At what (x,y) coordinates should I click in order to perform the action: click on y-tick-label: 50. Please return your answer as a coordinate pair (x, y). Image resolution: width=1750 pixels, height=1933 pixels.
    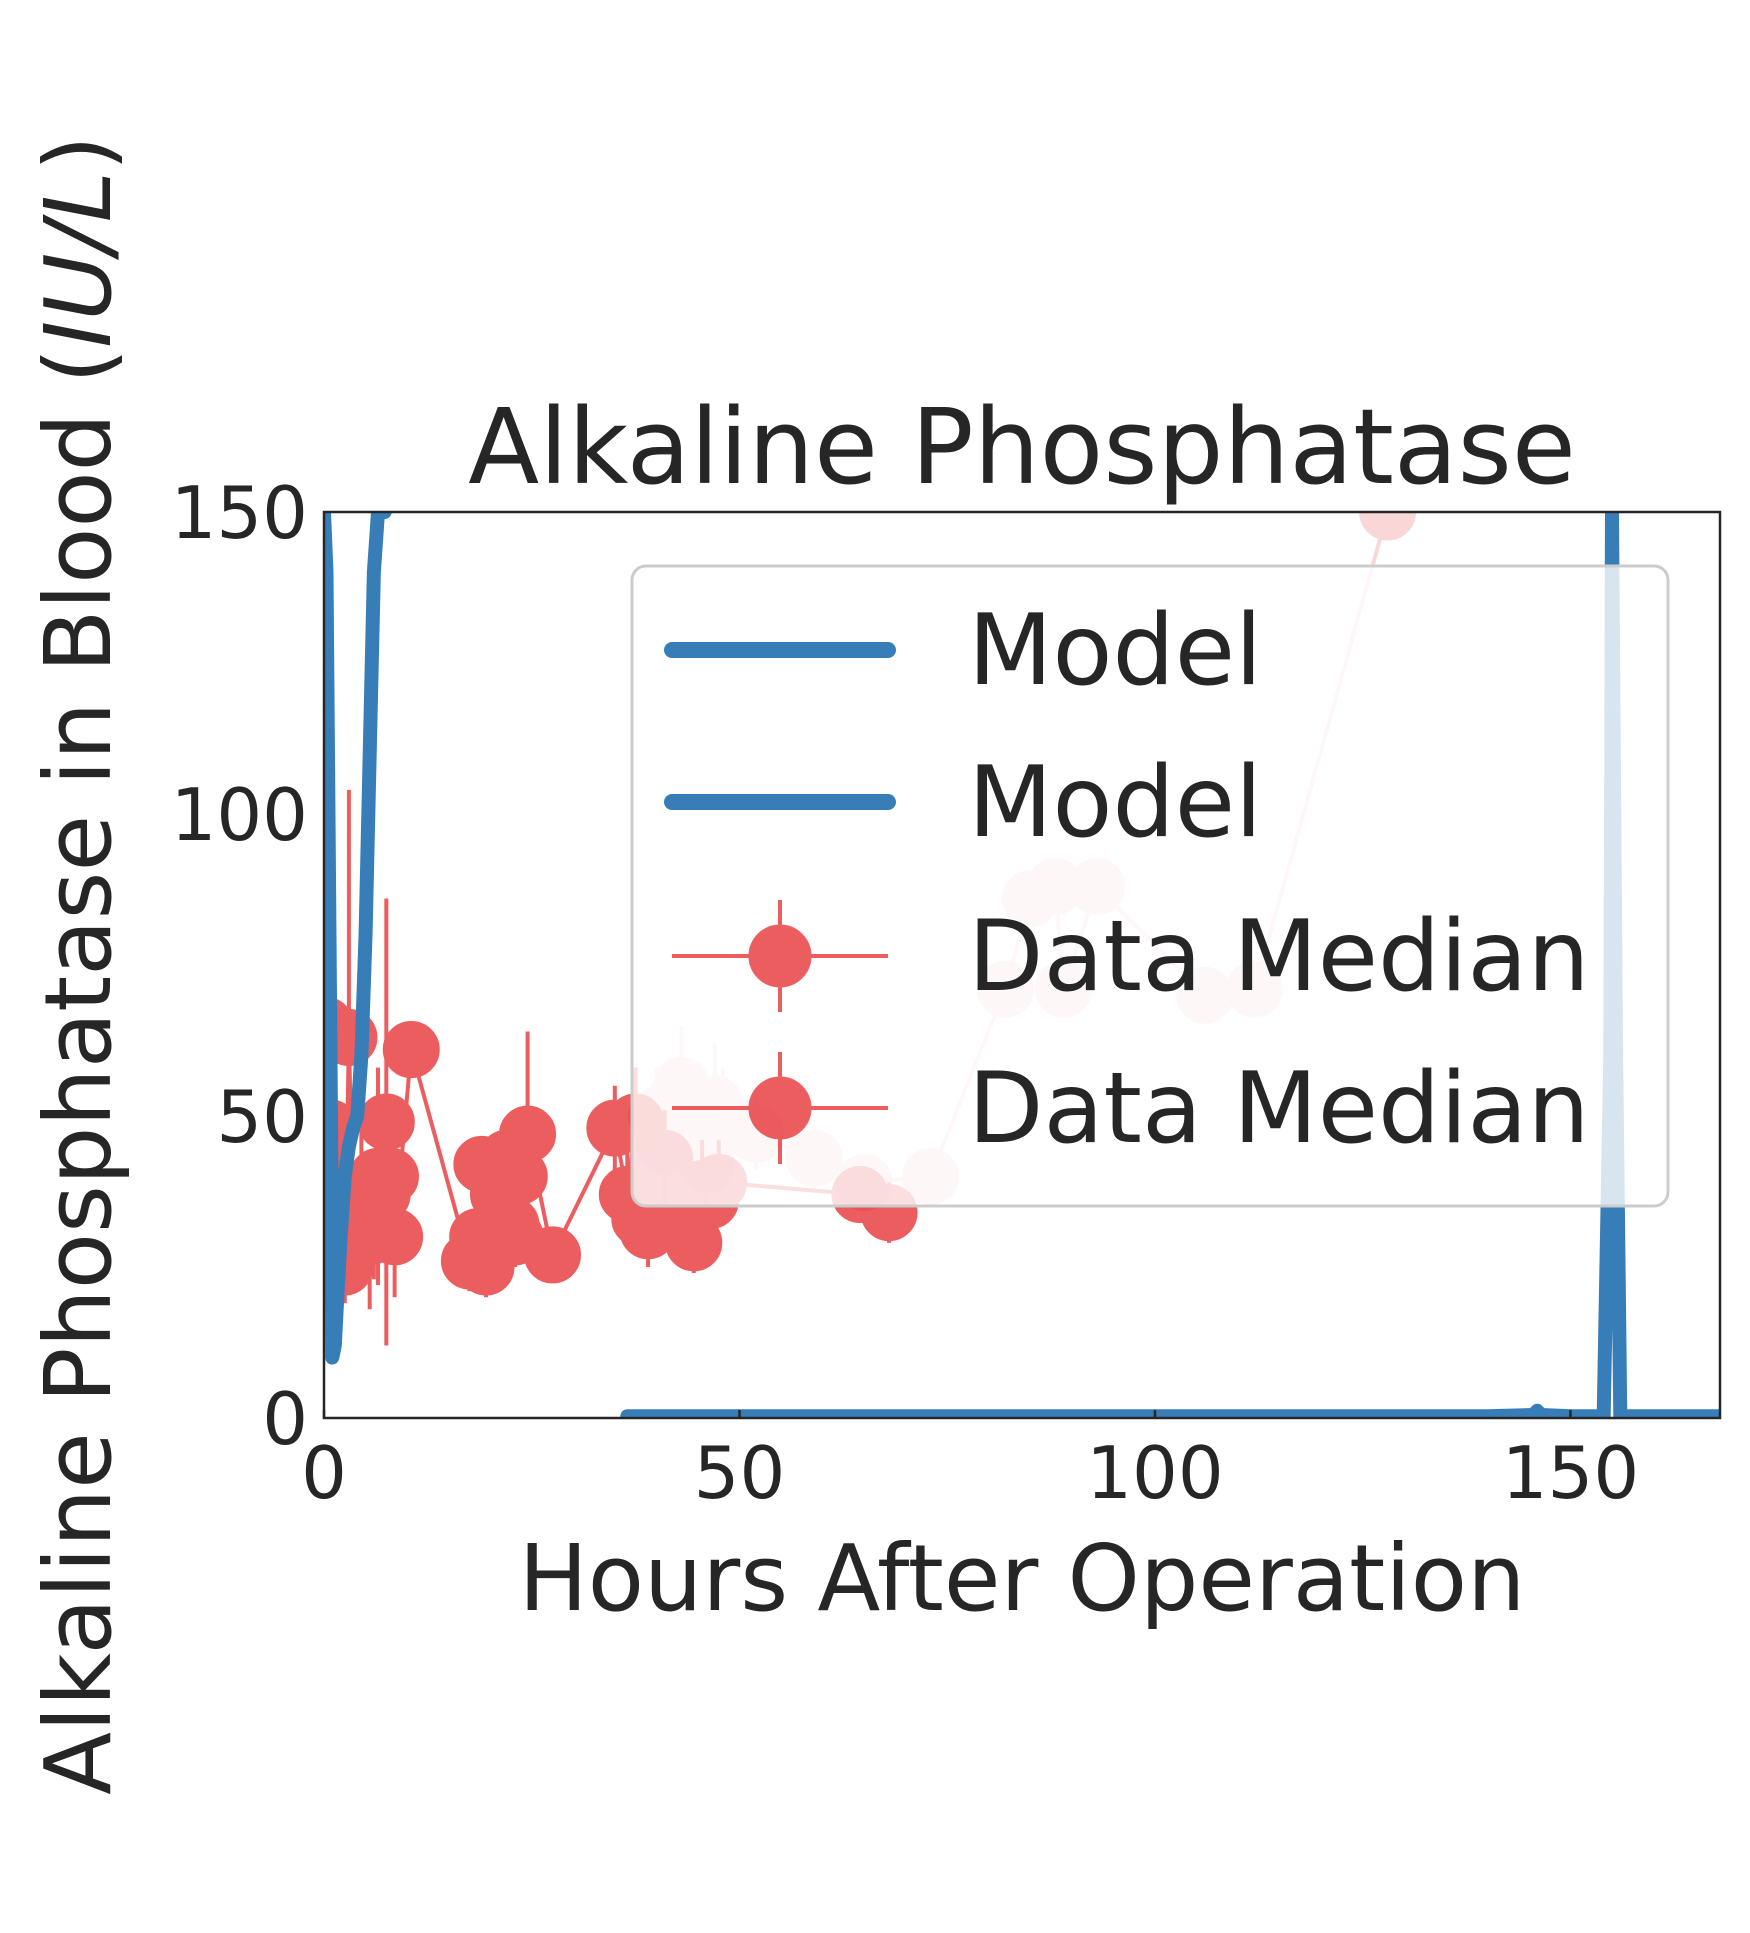
    Looking at the image, I should click on (262, 1117).